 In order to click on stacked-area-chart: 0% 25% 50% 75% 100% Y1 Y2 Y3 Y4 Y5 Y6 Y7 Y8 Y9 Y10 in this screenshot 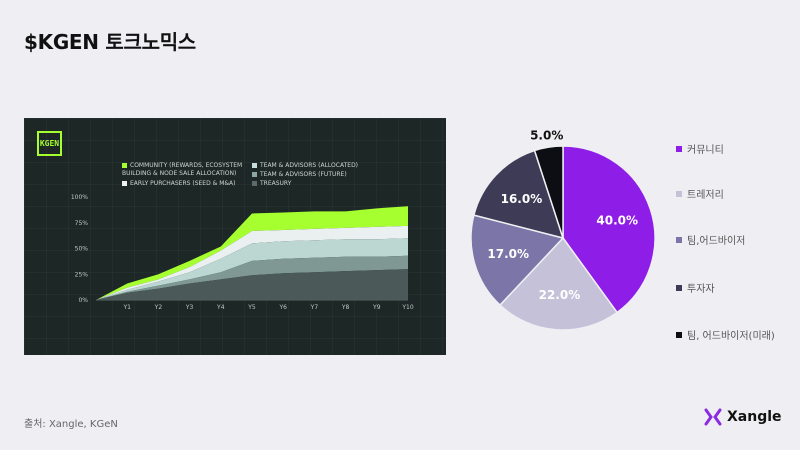, I will do `click(242, 252)`.